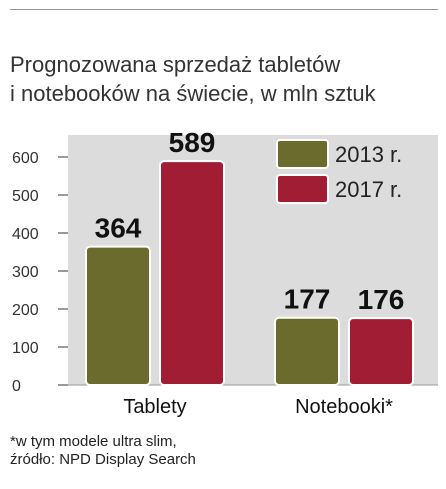  Describe the element at coordinates (93, 441) in the screenshot. I see `footnote-line-1: *w tym modele ultra slim,` at that location.